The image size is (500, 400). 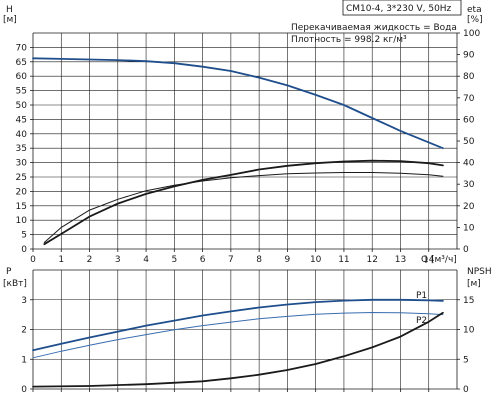 What do you see at coordinates (349, 40) in the screenshot?
I see `density-annotation: Плотность = 998.2 кг/м³` at bounding box center [349, 40].